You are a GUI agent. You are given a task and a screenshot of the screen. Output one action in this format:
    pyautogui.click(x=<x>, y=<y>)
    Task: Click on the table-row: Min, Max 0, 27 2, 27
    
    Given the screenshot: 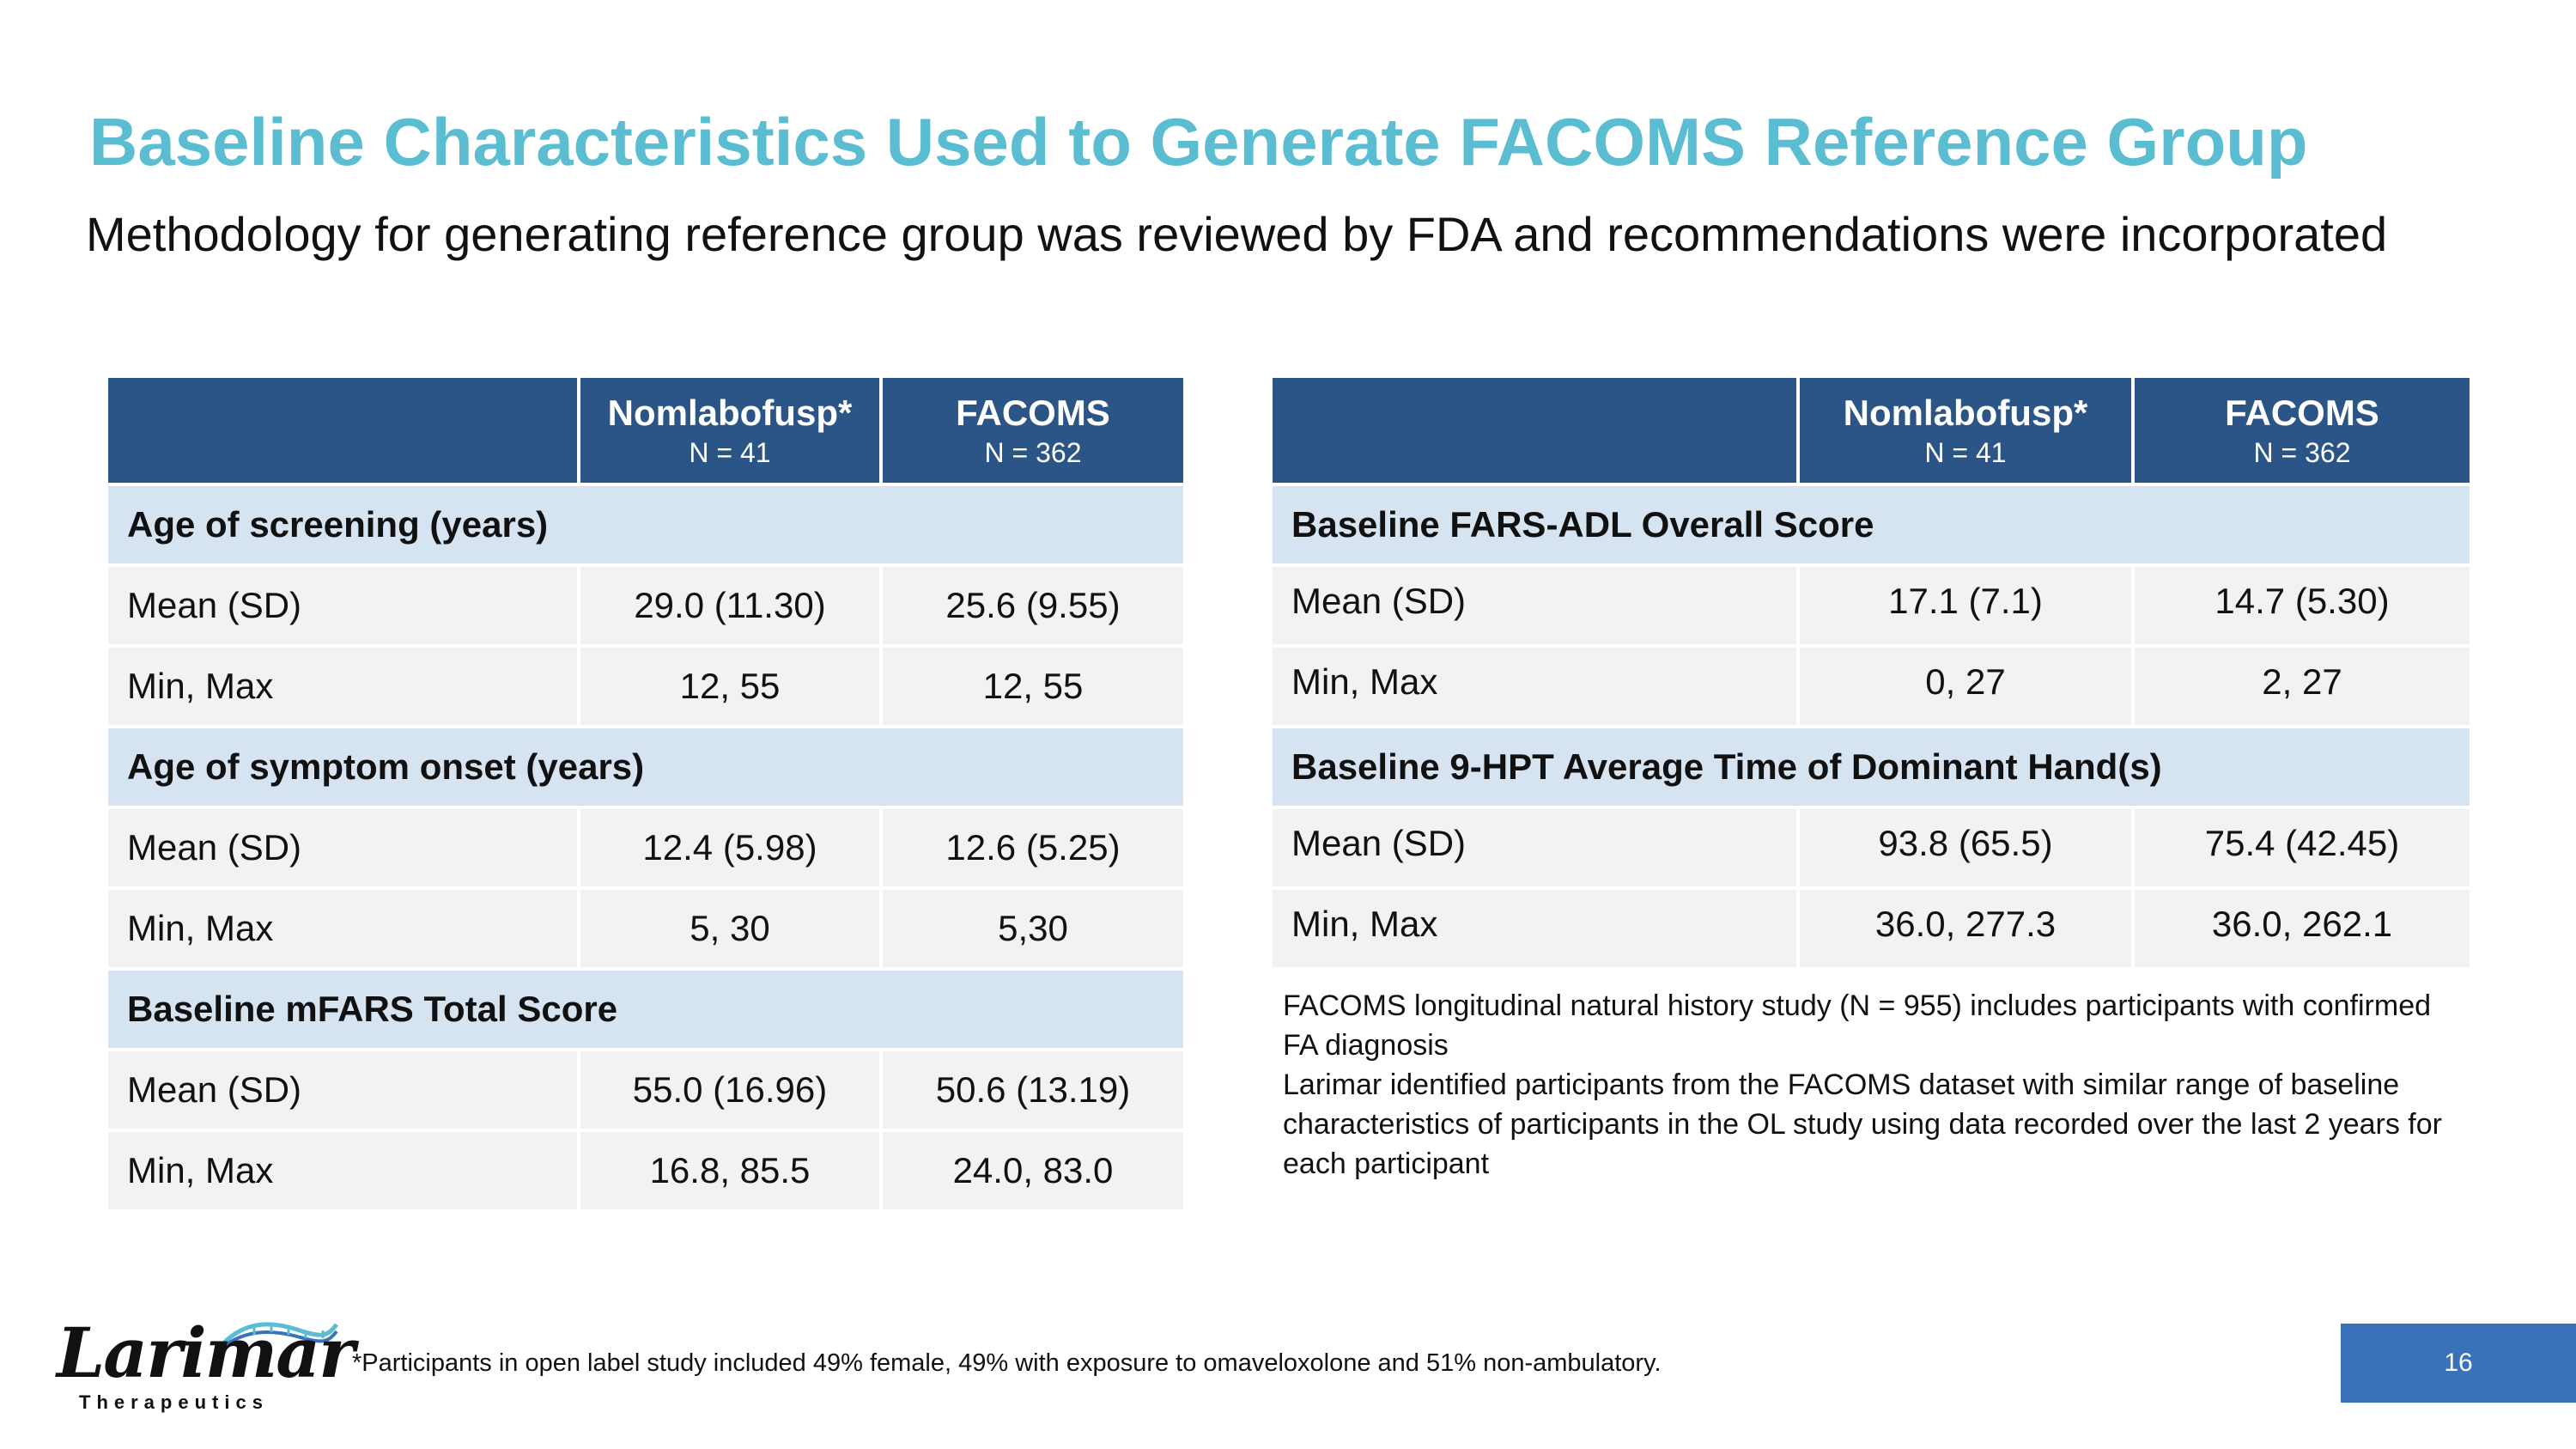 What is the action you would take?
    pyautogui.click(x=1872, y=684)
    